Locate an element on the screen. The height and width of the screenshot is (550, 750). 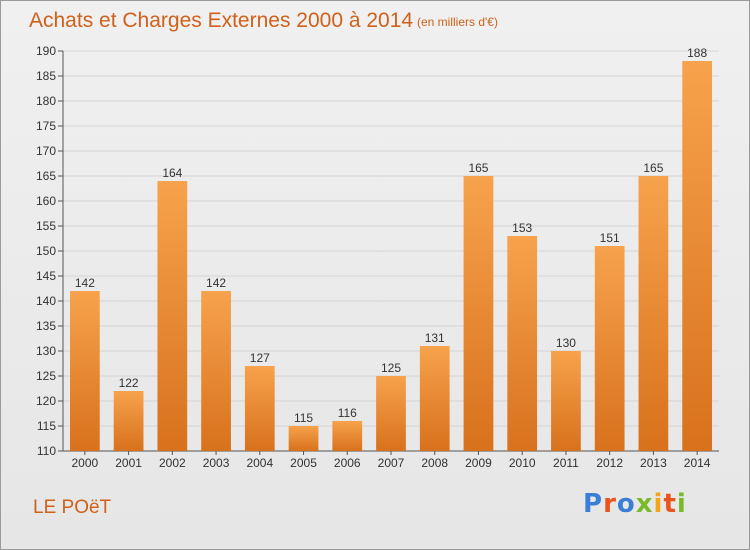
bar-value-label: 115 is located at coordinates (303, 418).